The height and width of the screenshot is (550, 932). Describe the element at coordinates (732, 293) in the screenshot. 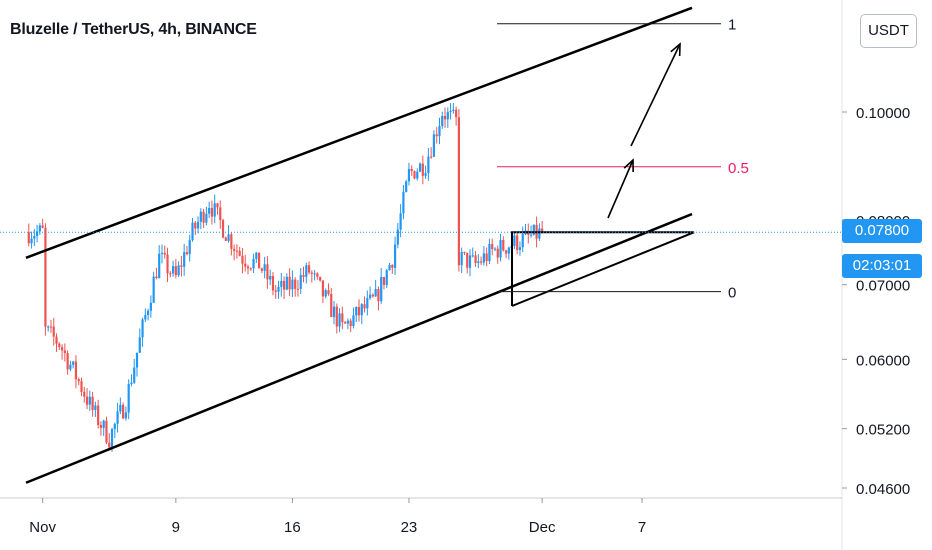

I see `fib-level-0-label: 0` at that location.